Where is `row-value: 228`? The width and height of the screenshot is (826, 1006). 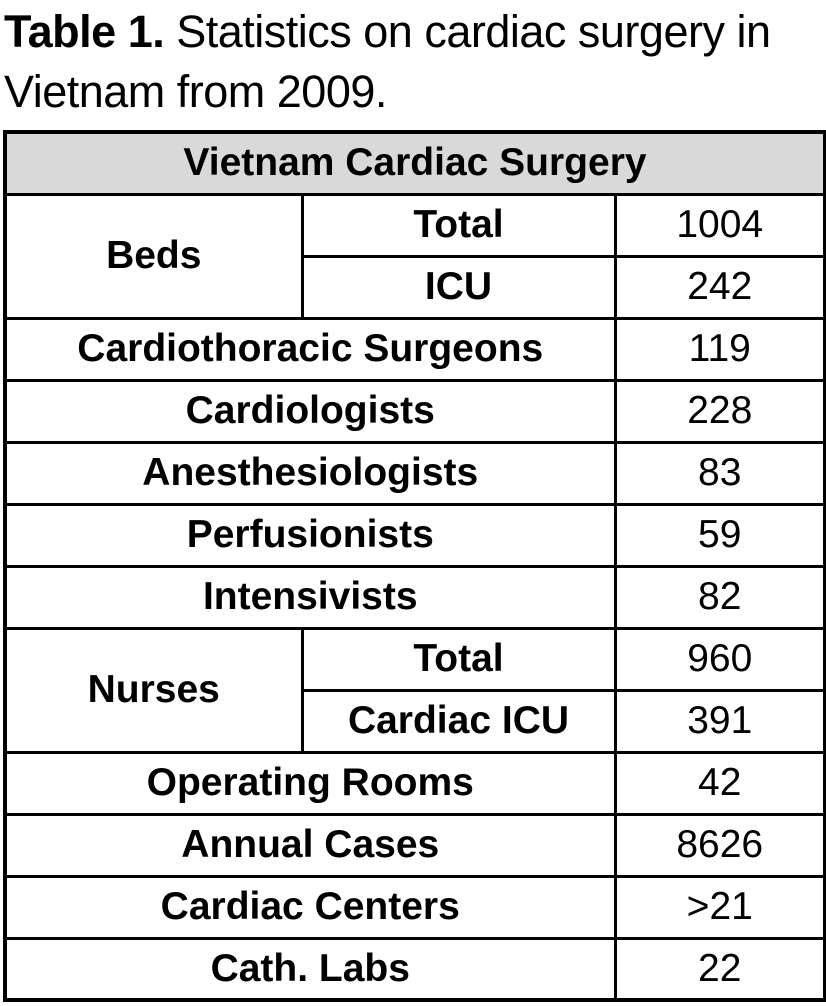 row-value: 228 is located at coordinates (719, 411).